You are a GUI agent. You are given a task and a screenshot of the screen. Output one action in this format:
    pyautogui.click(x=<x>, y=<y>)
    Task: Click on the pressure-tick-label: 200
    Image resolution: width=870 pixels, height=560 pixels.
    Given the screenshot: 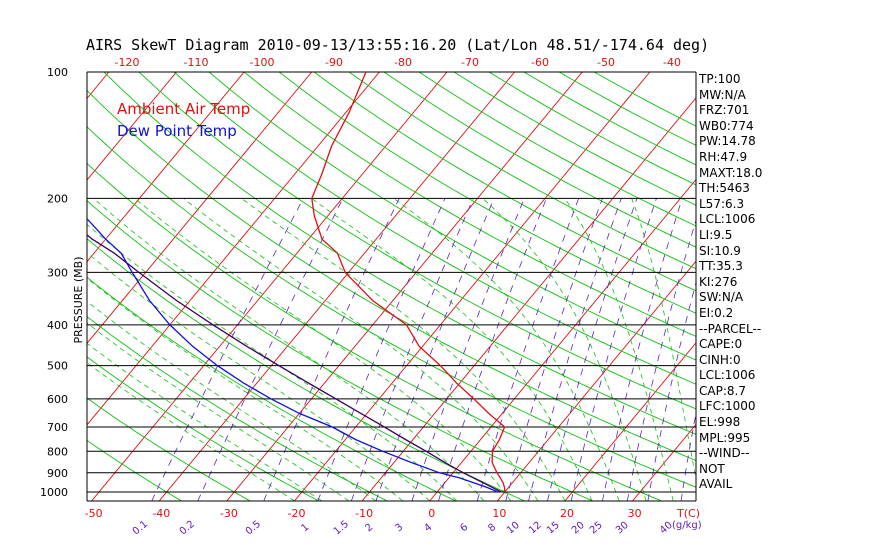 What is the action you would take?
    pyautogui.click(x=57, y=198)
    